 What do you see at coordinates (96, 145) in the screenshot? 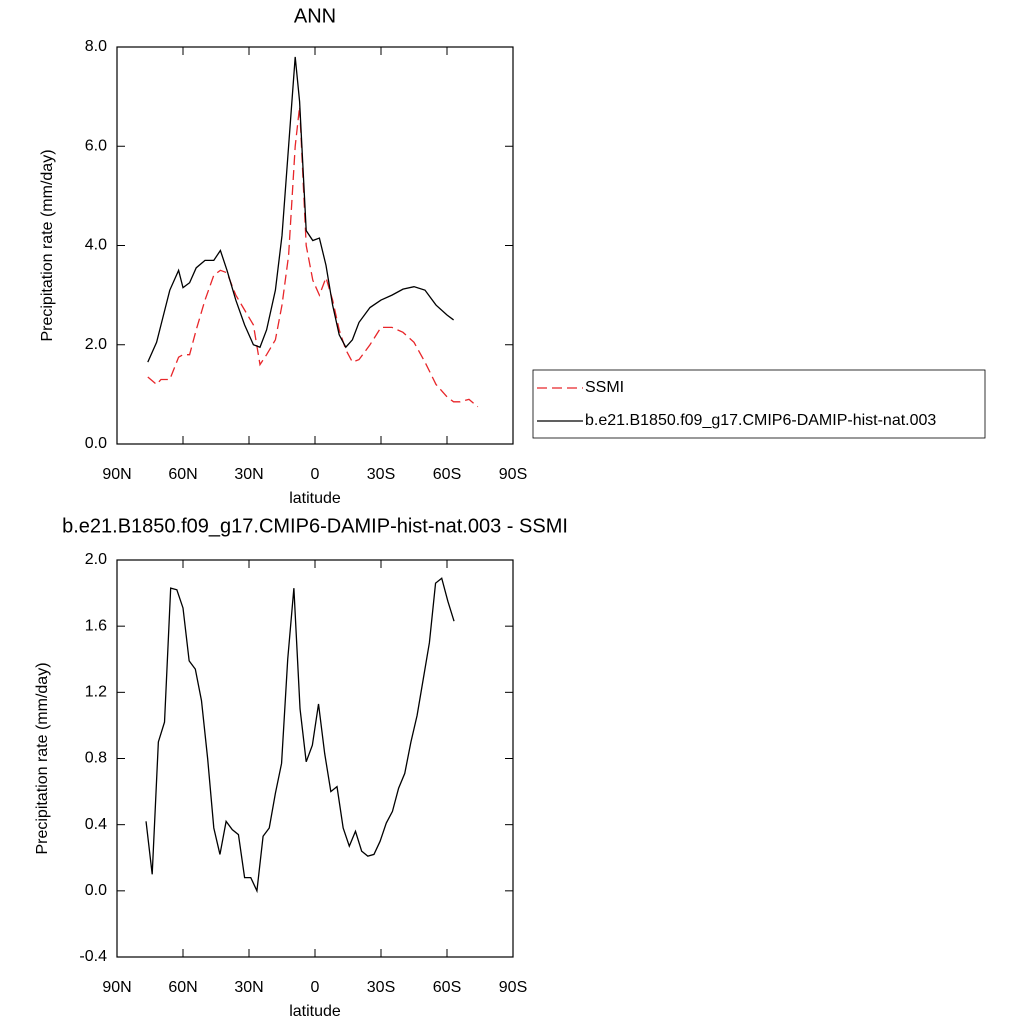
I see `y-tick-label: 6.0` at bounding box center [96, 145].